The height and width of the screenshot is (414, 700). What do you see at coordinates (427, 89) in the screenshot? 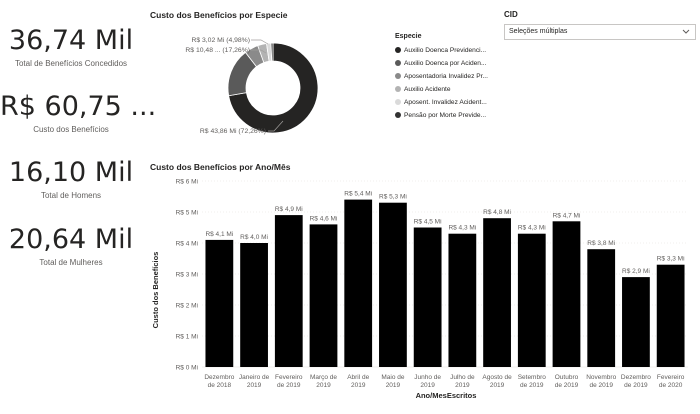
I see `legend-label: Auxilio Acidente` at bounding box center [427, 89].